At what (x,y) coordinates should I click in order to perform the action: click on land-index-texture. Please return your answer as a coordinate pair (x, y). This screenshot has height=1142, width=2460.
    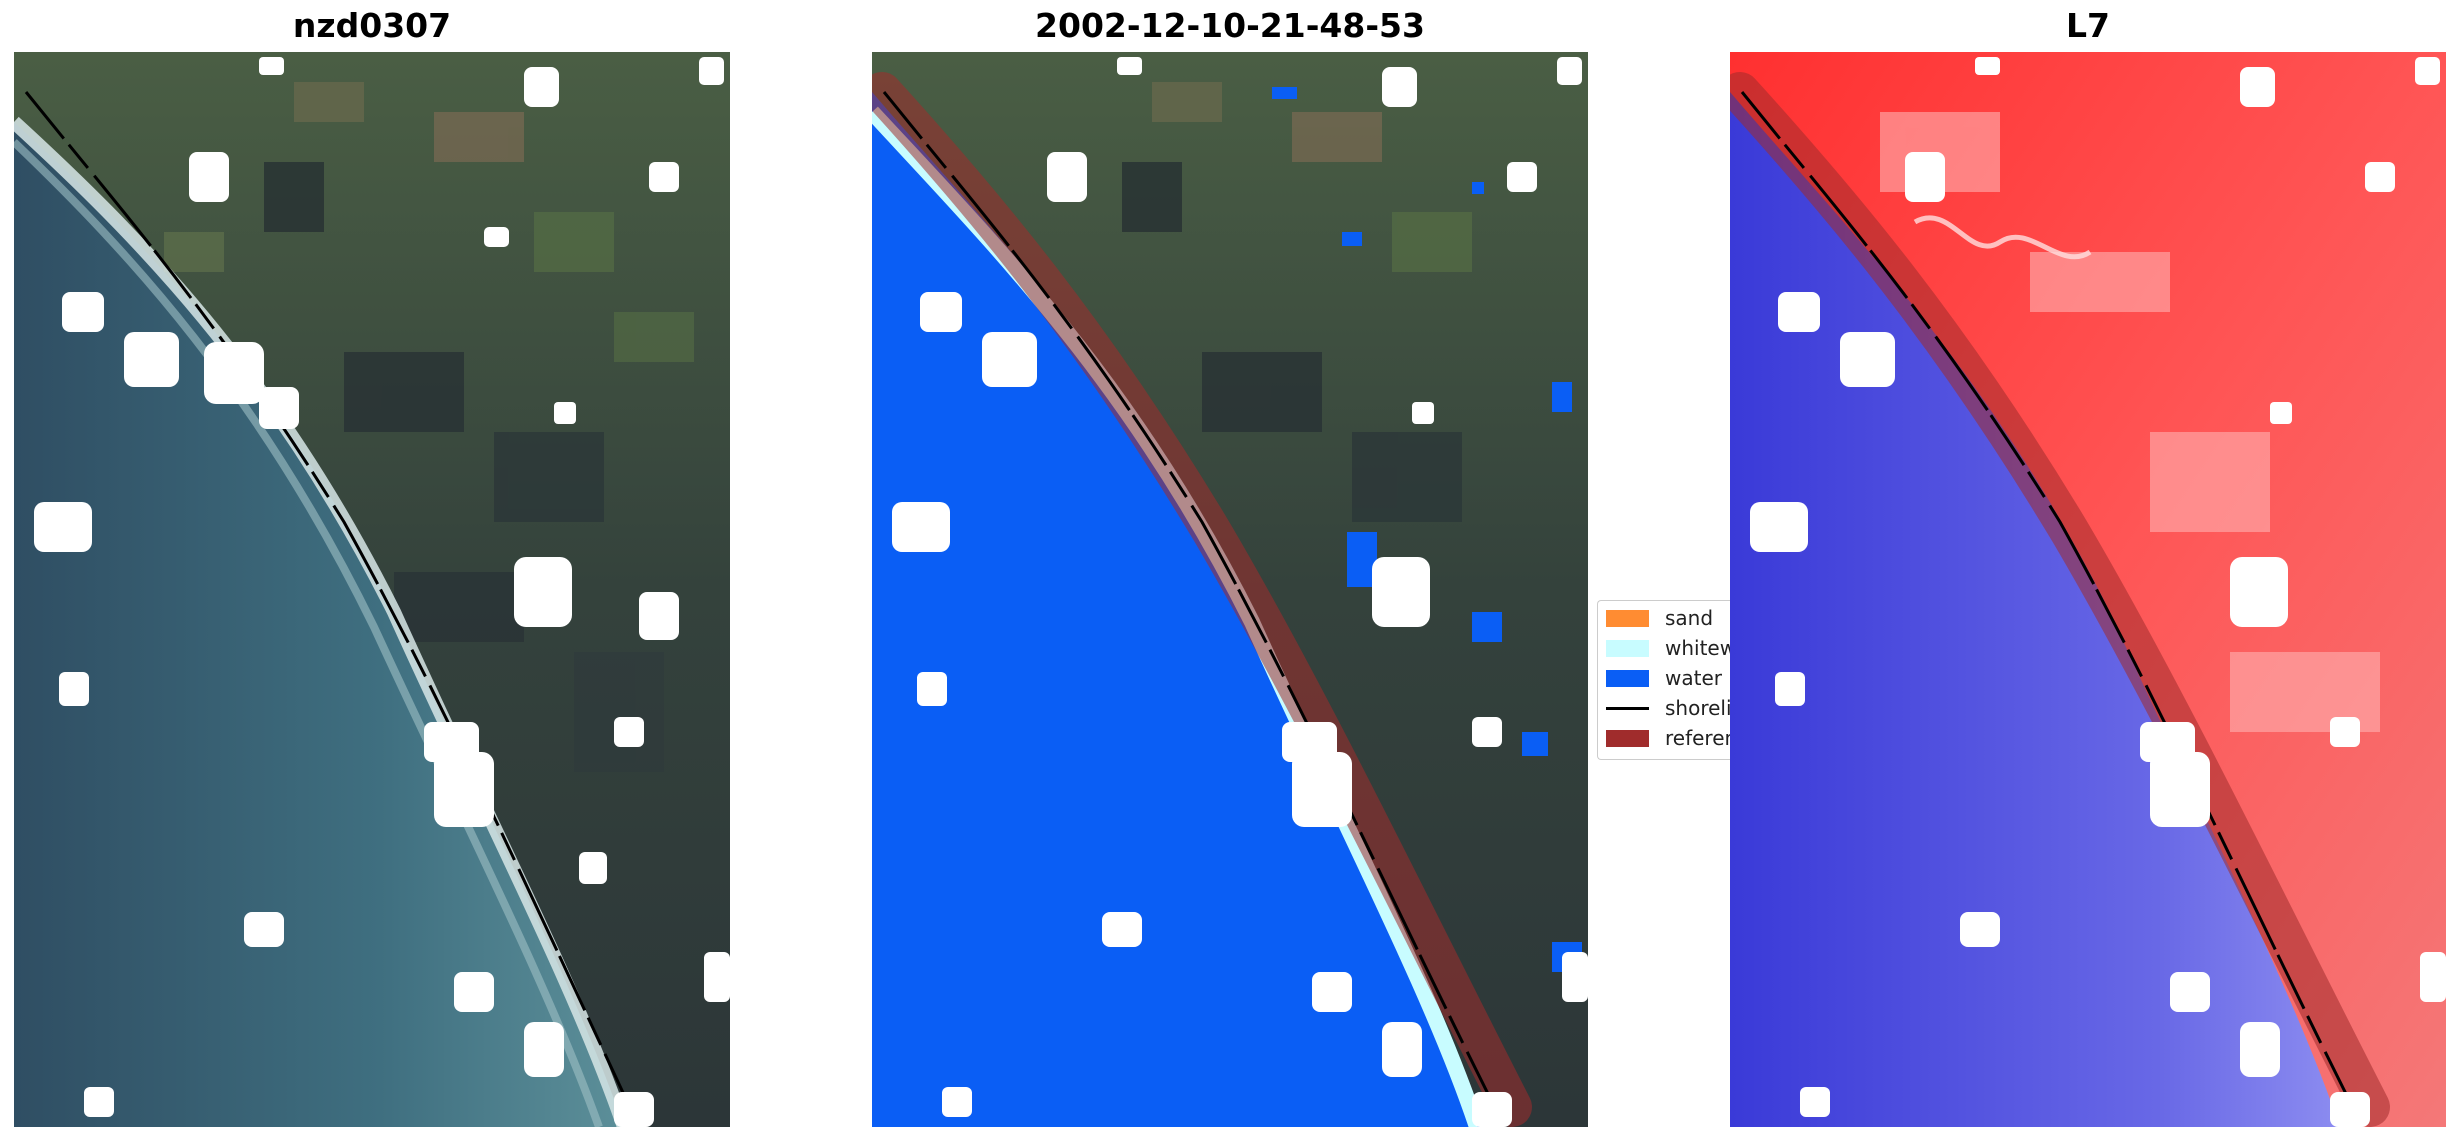
    Looking at the image, I should click on (2130, 422).